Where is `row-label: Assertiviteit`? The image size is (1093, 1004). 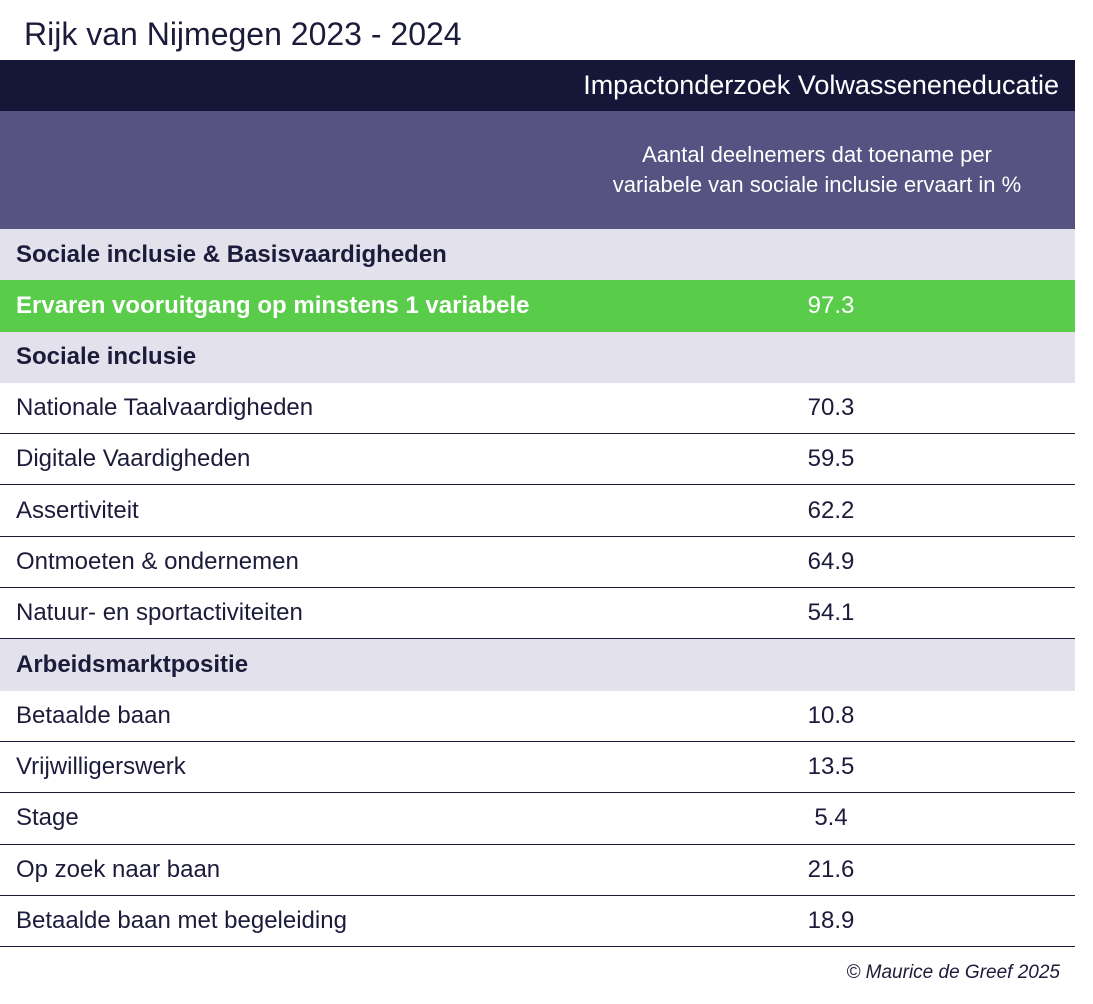 row-label: Assertiviteit is located at coordinates (77, 510).